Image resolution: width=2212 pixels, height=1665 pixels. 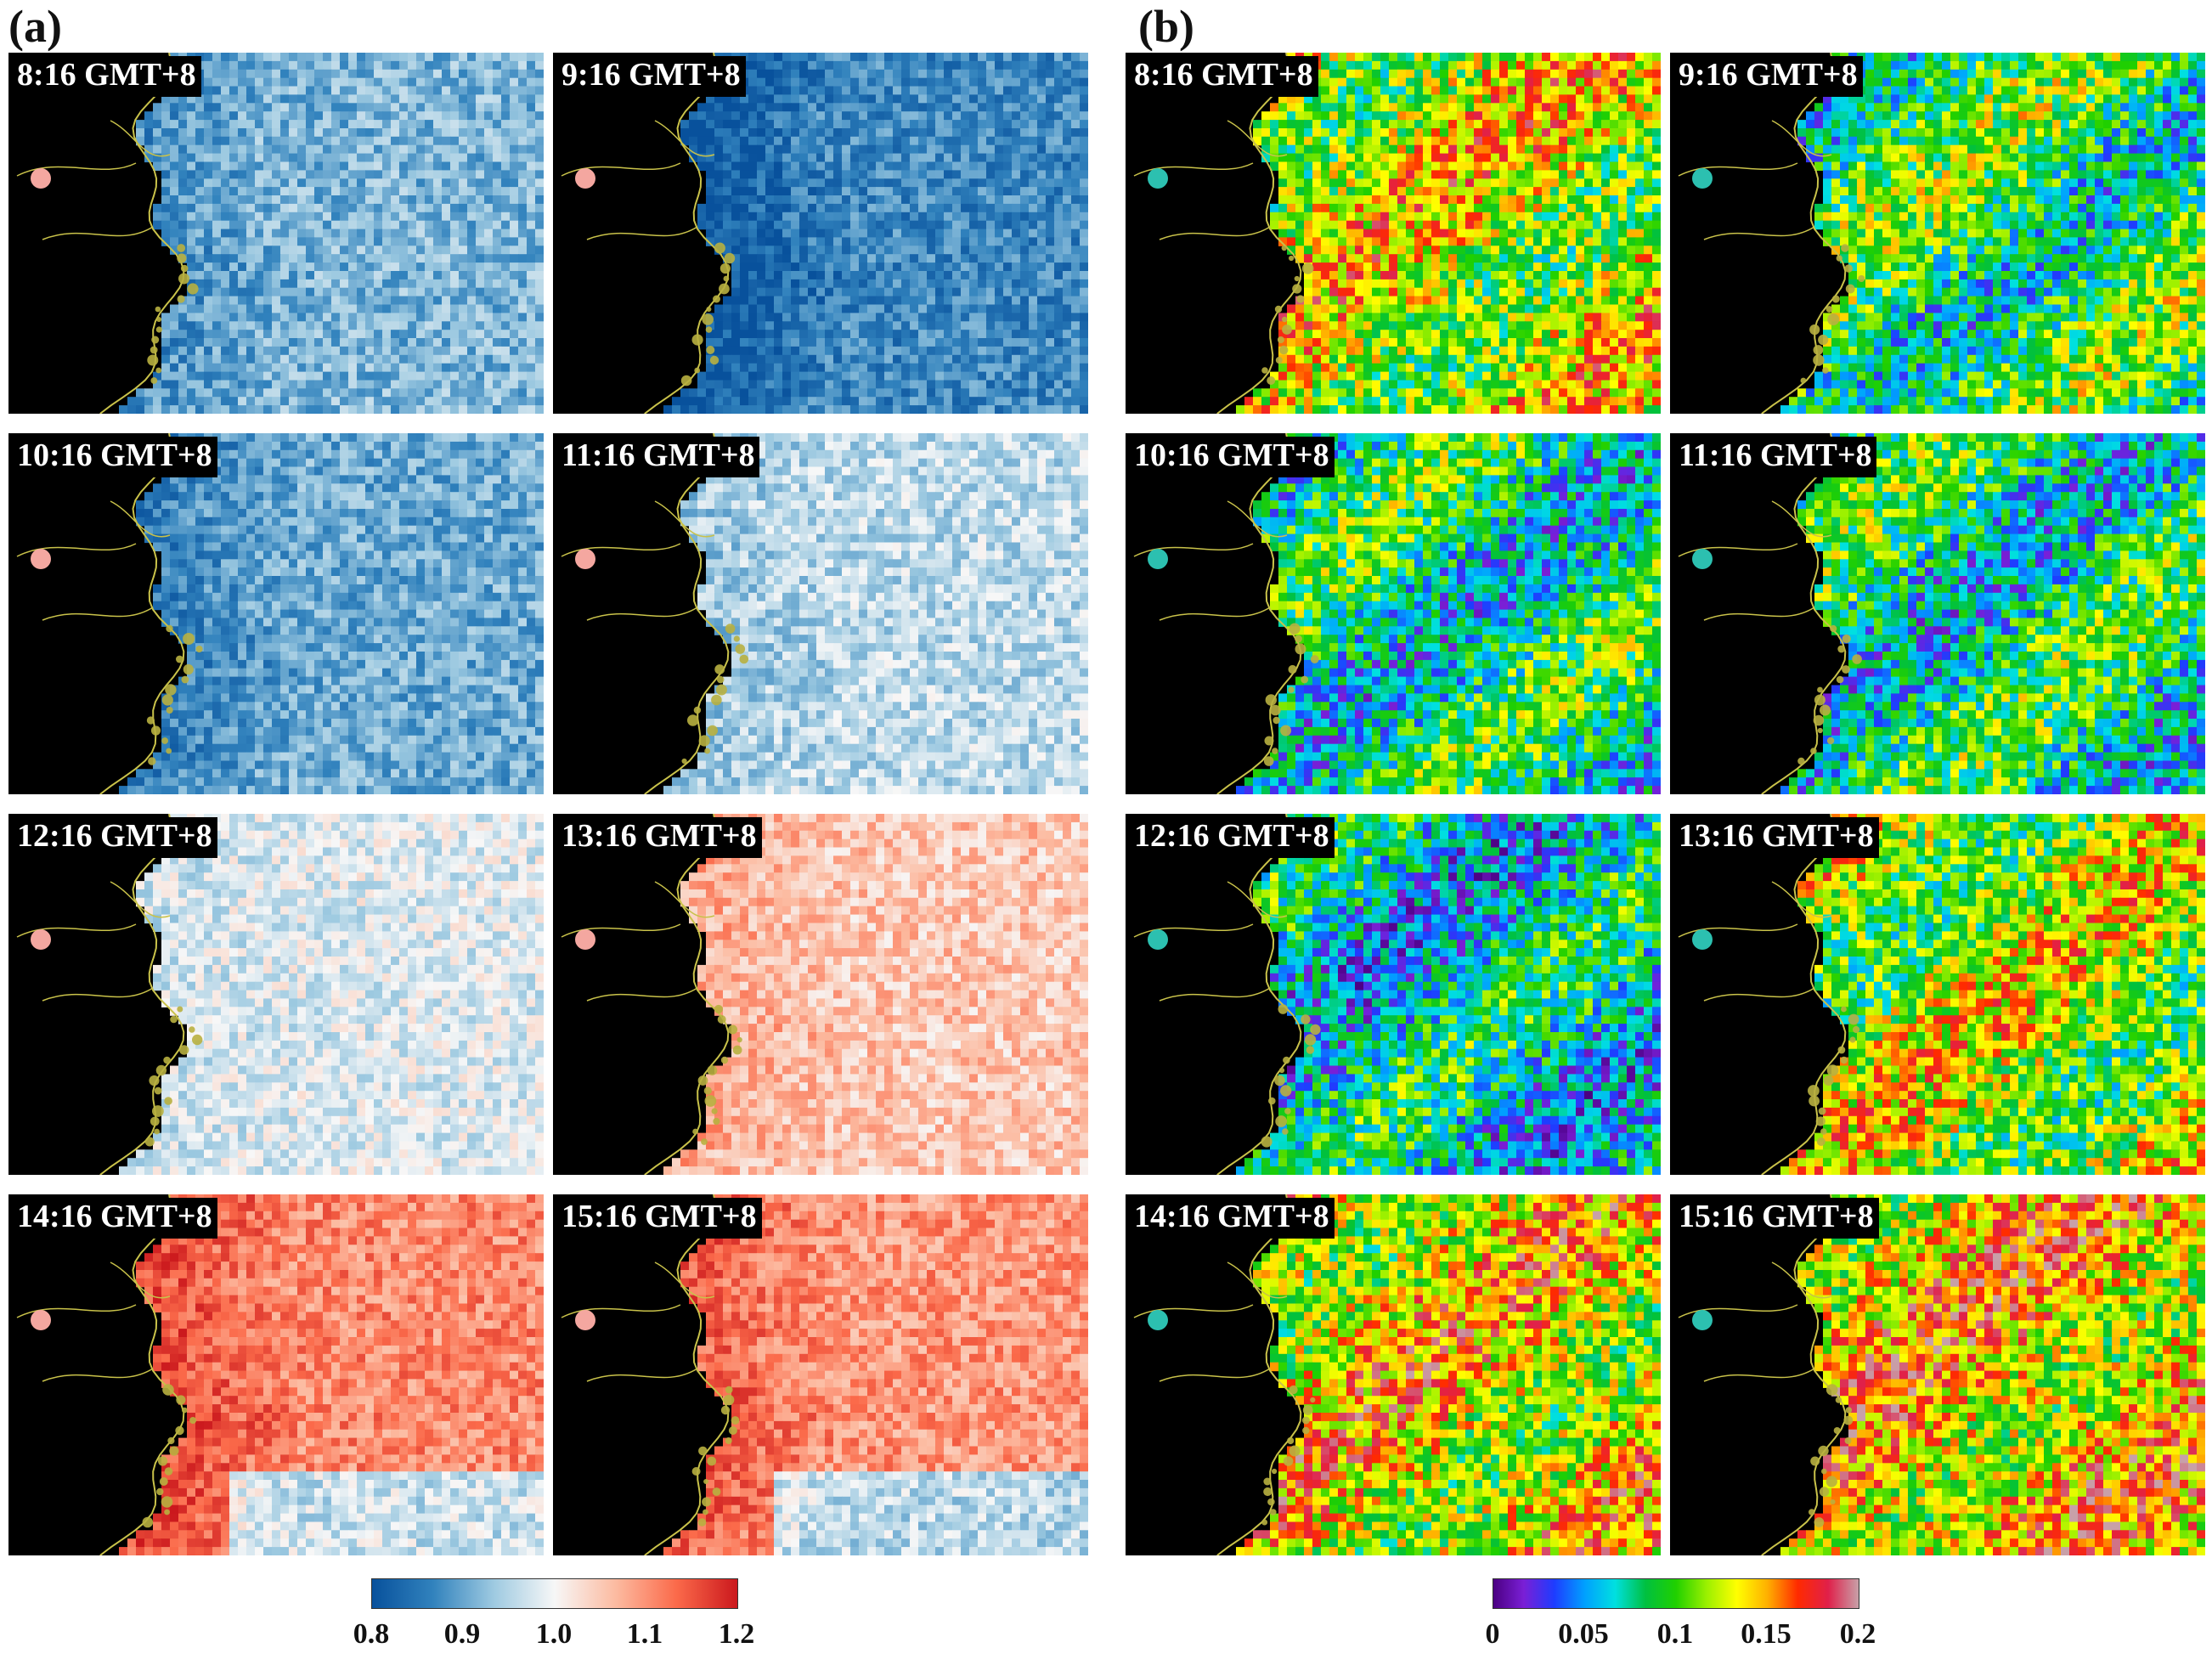 I want to click on map-a-0816: 8:16 GMT+8, so click(x=276, y=233).